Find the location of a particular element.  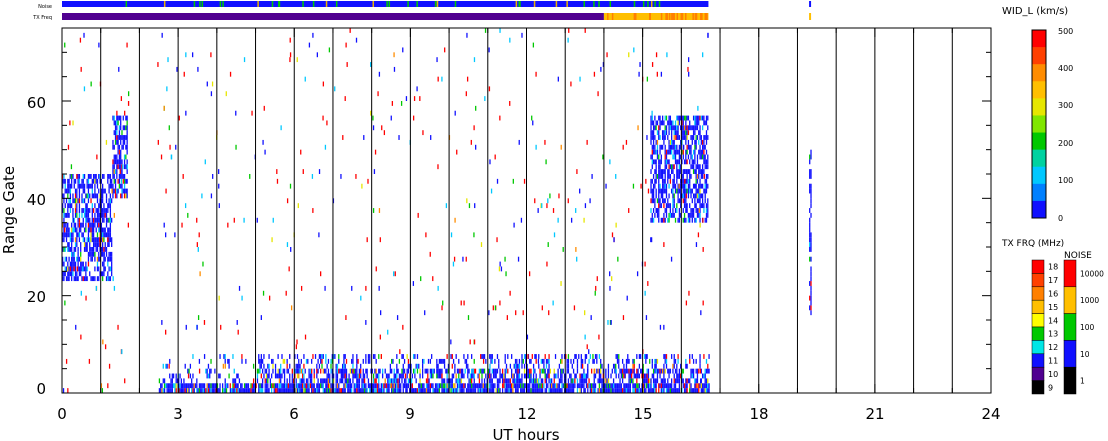

noise-strip-mark is located at coordinates (194, 4).